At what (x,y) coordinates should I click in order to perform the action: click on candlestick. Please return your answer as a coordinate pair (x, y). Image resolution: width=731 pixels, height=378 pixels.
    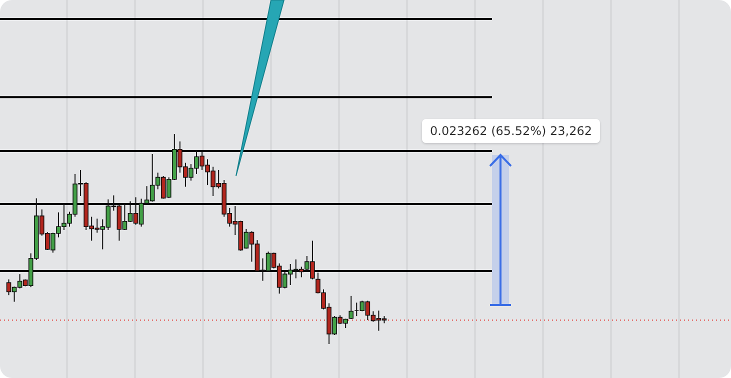
    Looking at the image, I should click on (351, 307).